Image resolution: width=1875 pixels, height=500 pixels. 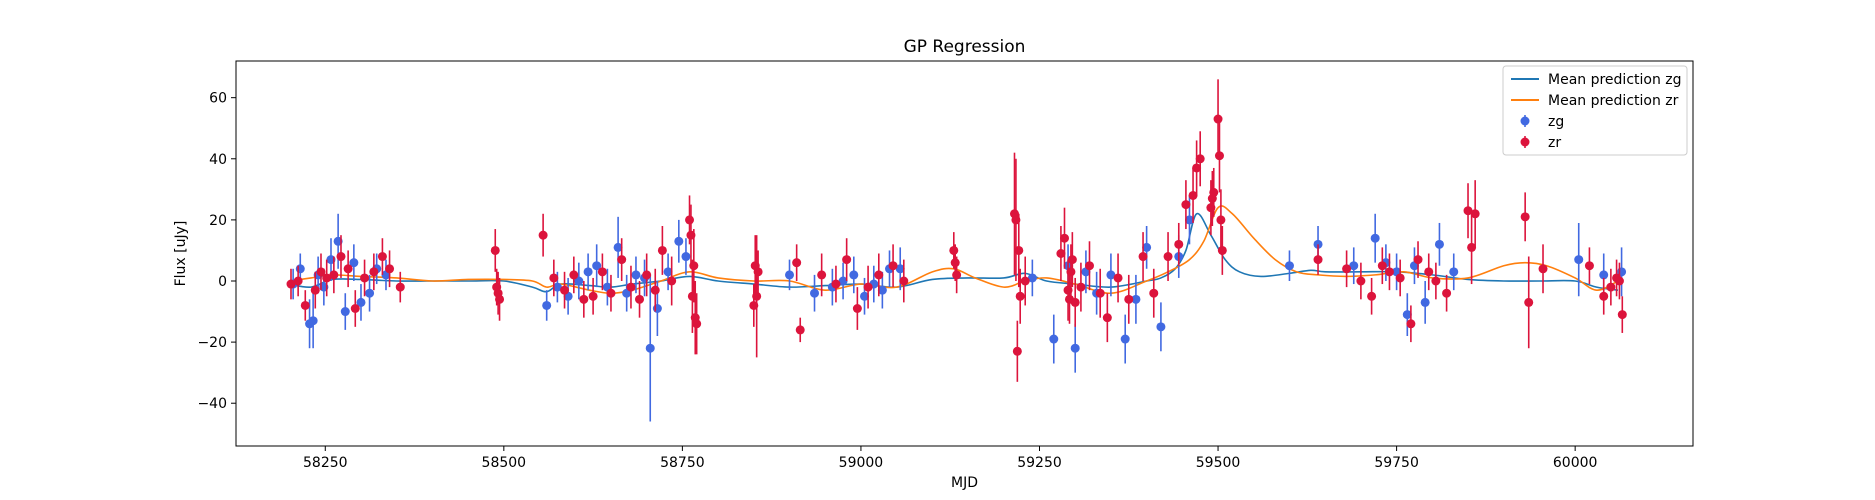 I want to click on y-tick-label: 0, so click(x=222, y=282).